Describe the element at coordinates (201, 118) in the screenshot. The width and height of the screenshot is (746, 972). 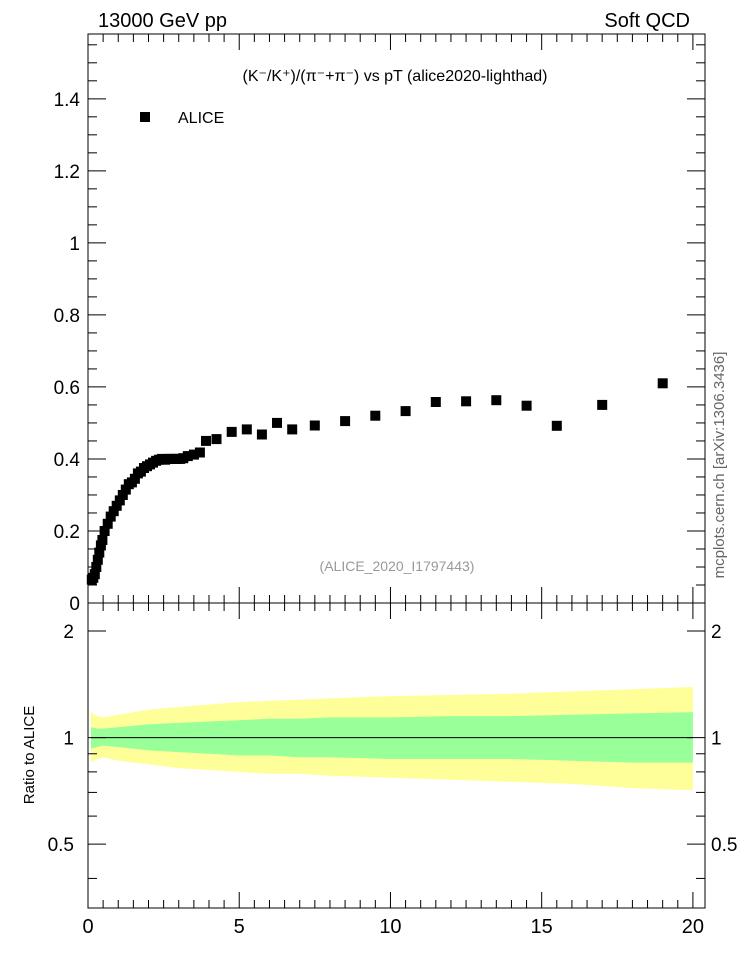
I see `legend-label: ALICE` at that location.